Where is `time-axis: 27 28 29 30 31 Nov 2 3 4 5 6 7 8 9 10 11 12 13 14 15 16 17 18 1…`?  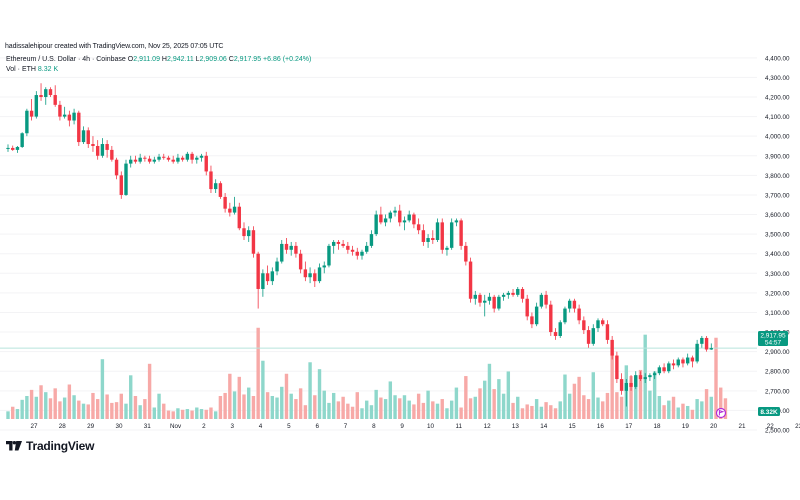
time-axis: 27 28 29 30 31 Nov 2 3 4 5 6 7 8 9 10 11 12 13 14 15 16 17 18 1… is located at coordinates (415, 426).